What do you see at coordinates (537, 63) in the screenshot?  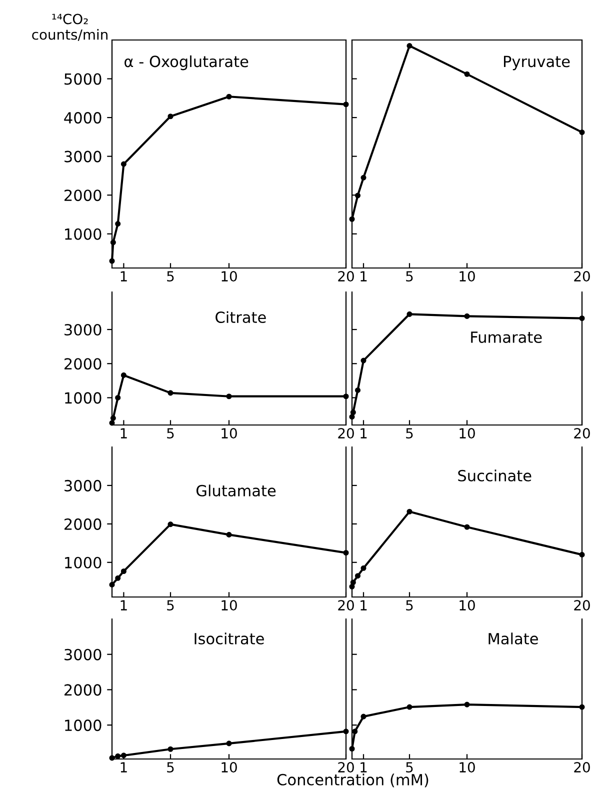 I see `text: Pyruvate` at bounding box center [537, 63].